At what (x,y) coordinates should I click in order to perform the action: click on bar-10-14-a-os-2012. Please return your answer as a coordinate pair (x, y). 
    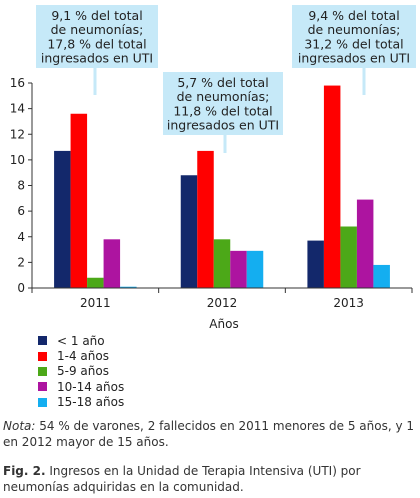
    Looking at the image, I should click on (238, 269).